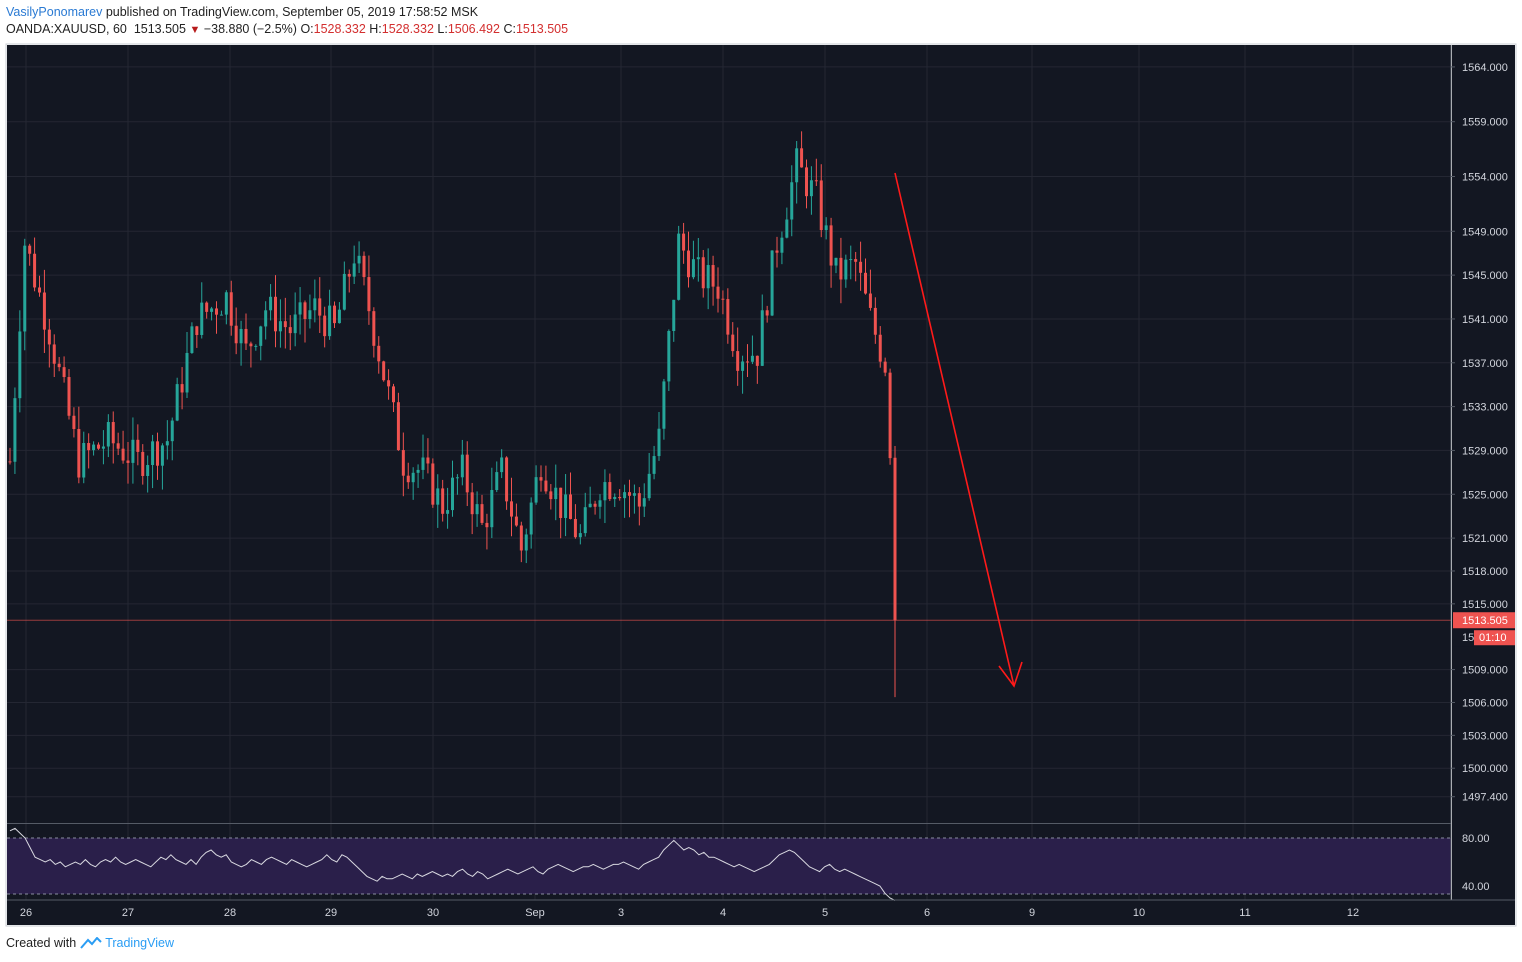 The height and width of the screenshot is (962, 1522). I want to click on x-tick-label: 28, so click(230, 913).